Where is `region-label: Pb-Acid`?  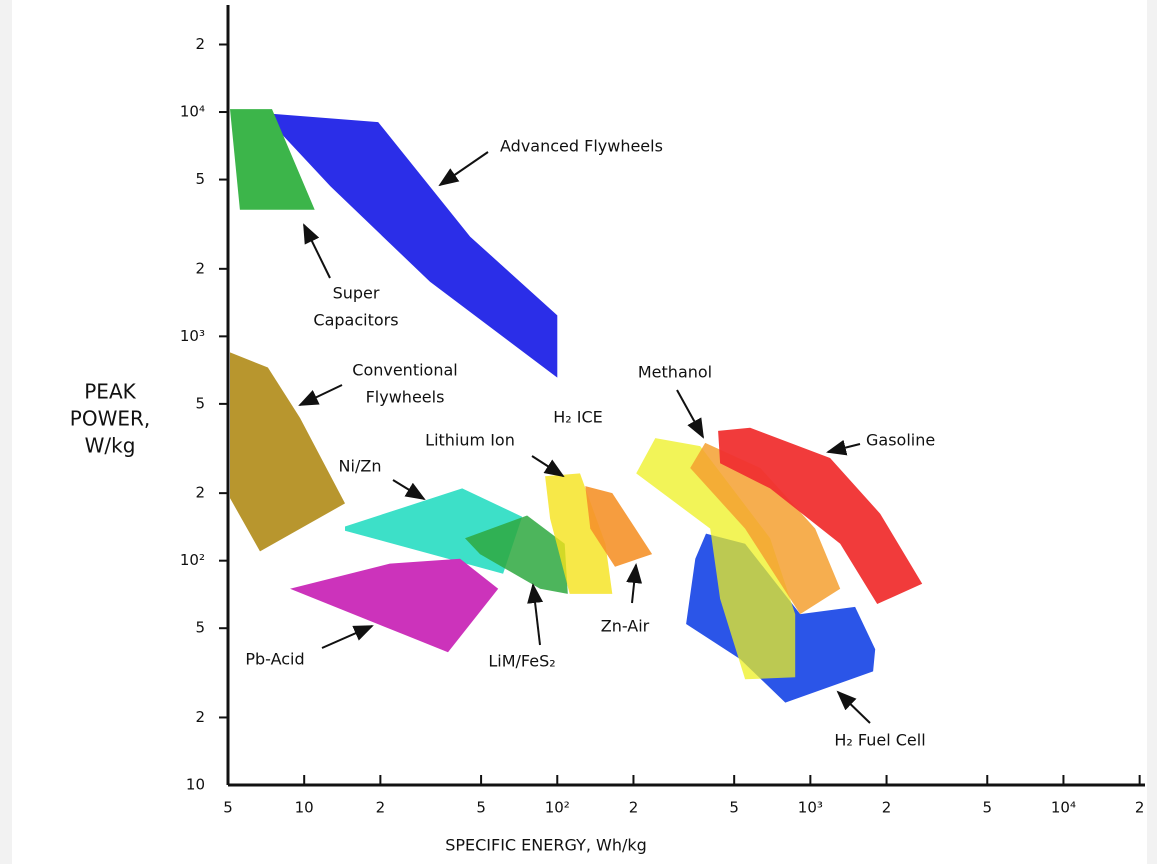 region-label: Pb-Acid is located at coordinates (274, 659).